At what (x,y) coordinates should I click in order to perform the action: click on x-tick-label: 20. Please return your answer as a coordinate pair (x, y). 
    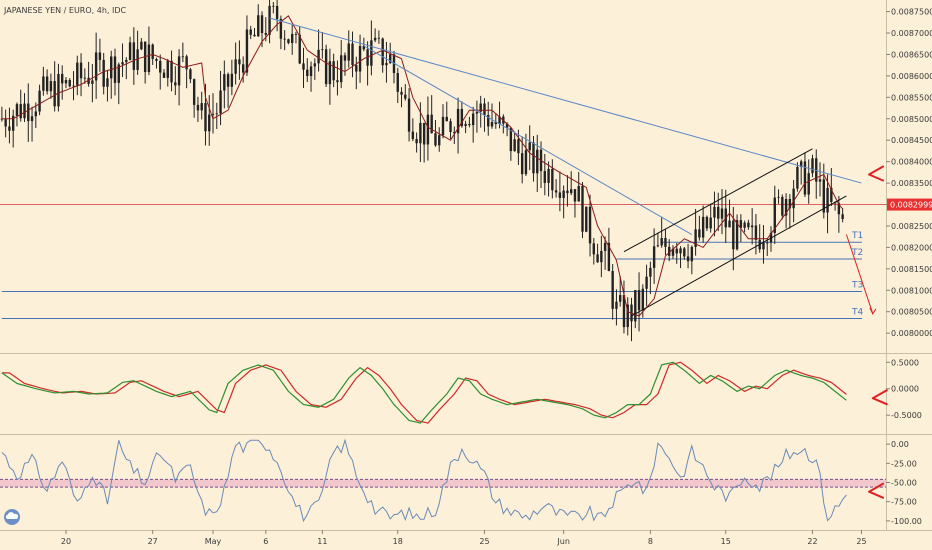
    Looking at the image, I should click on (66, 541).